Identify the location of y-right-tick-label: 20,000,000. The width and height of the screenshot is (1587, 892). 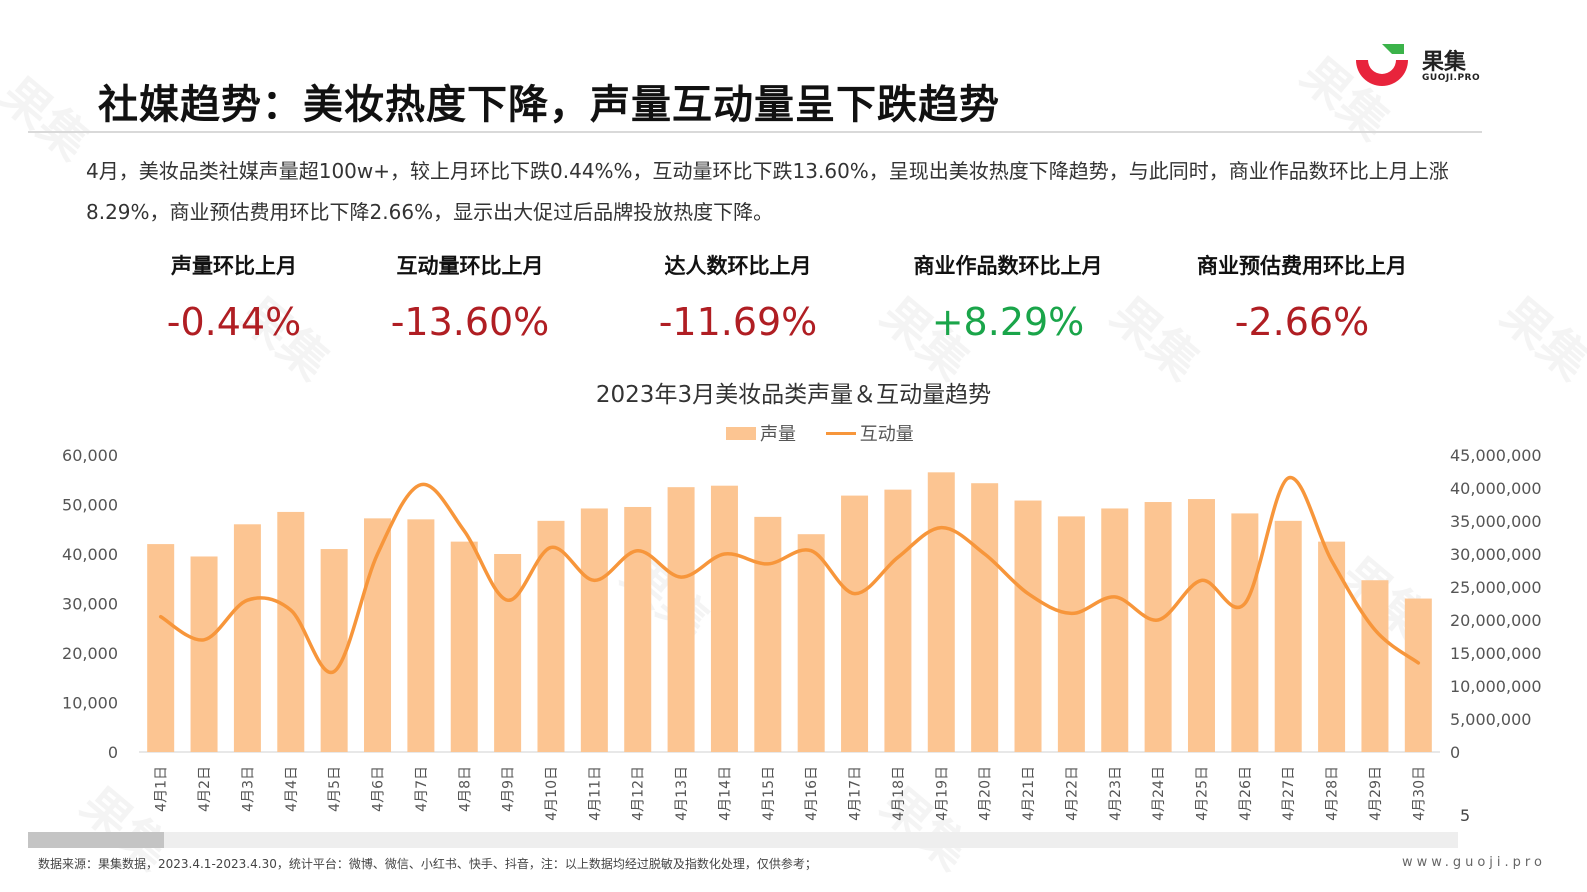
(1496, 620).